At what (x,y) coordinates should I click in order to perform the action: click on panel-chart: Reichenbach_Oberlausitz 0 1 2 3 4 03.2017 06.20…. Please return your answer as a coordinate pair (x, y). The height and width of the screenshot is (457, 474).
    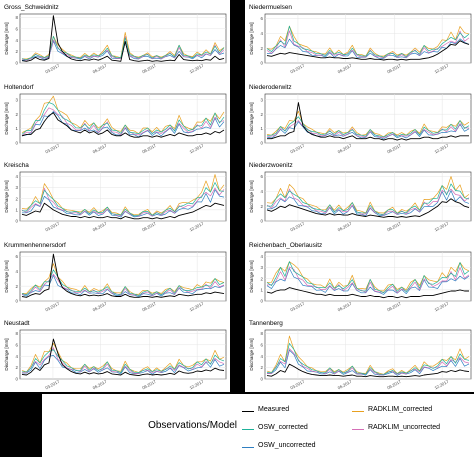
    Looking at the image, I should click on (360, 277).